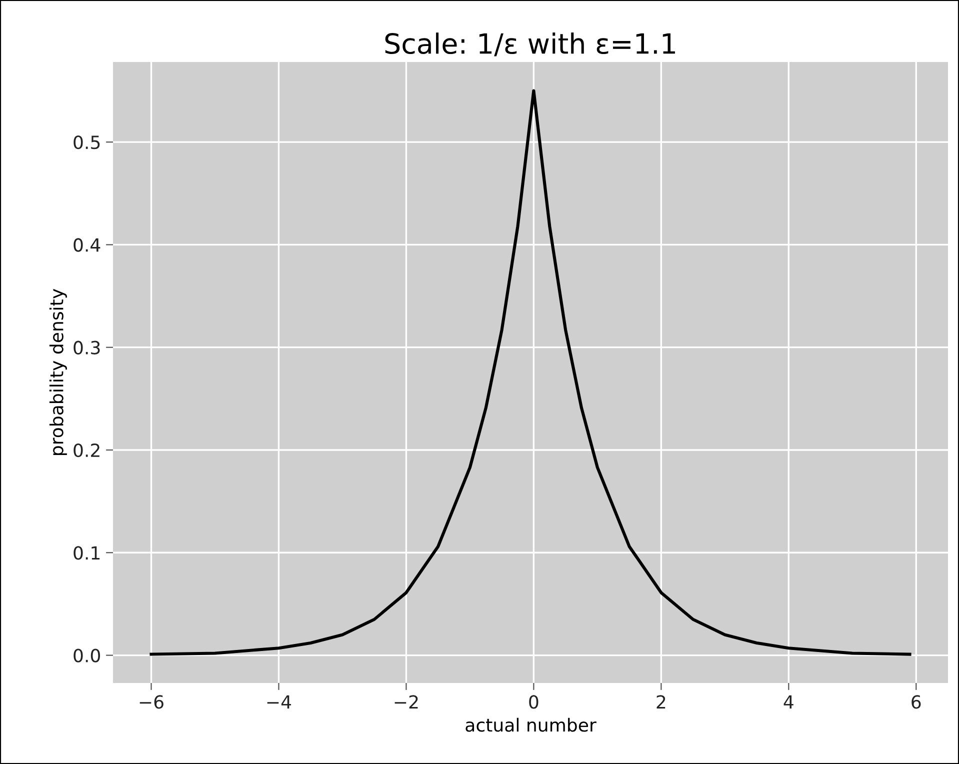 This screenshot has height=764, width=959. I want to click on x-axis-title: actual number, so click(531, 725).